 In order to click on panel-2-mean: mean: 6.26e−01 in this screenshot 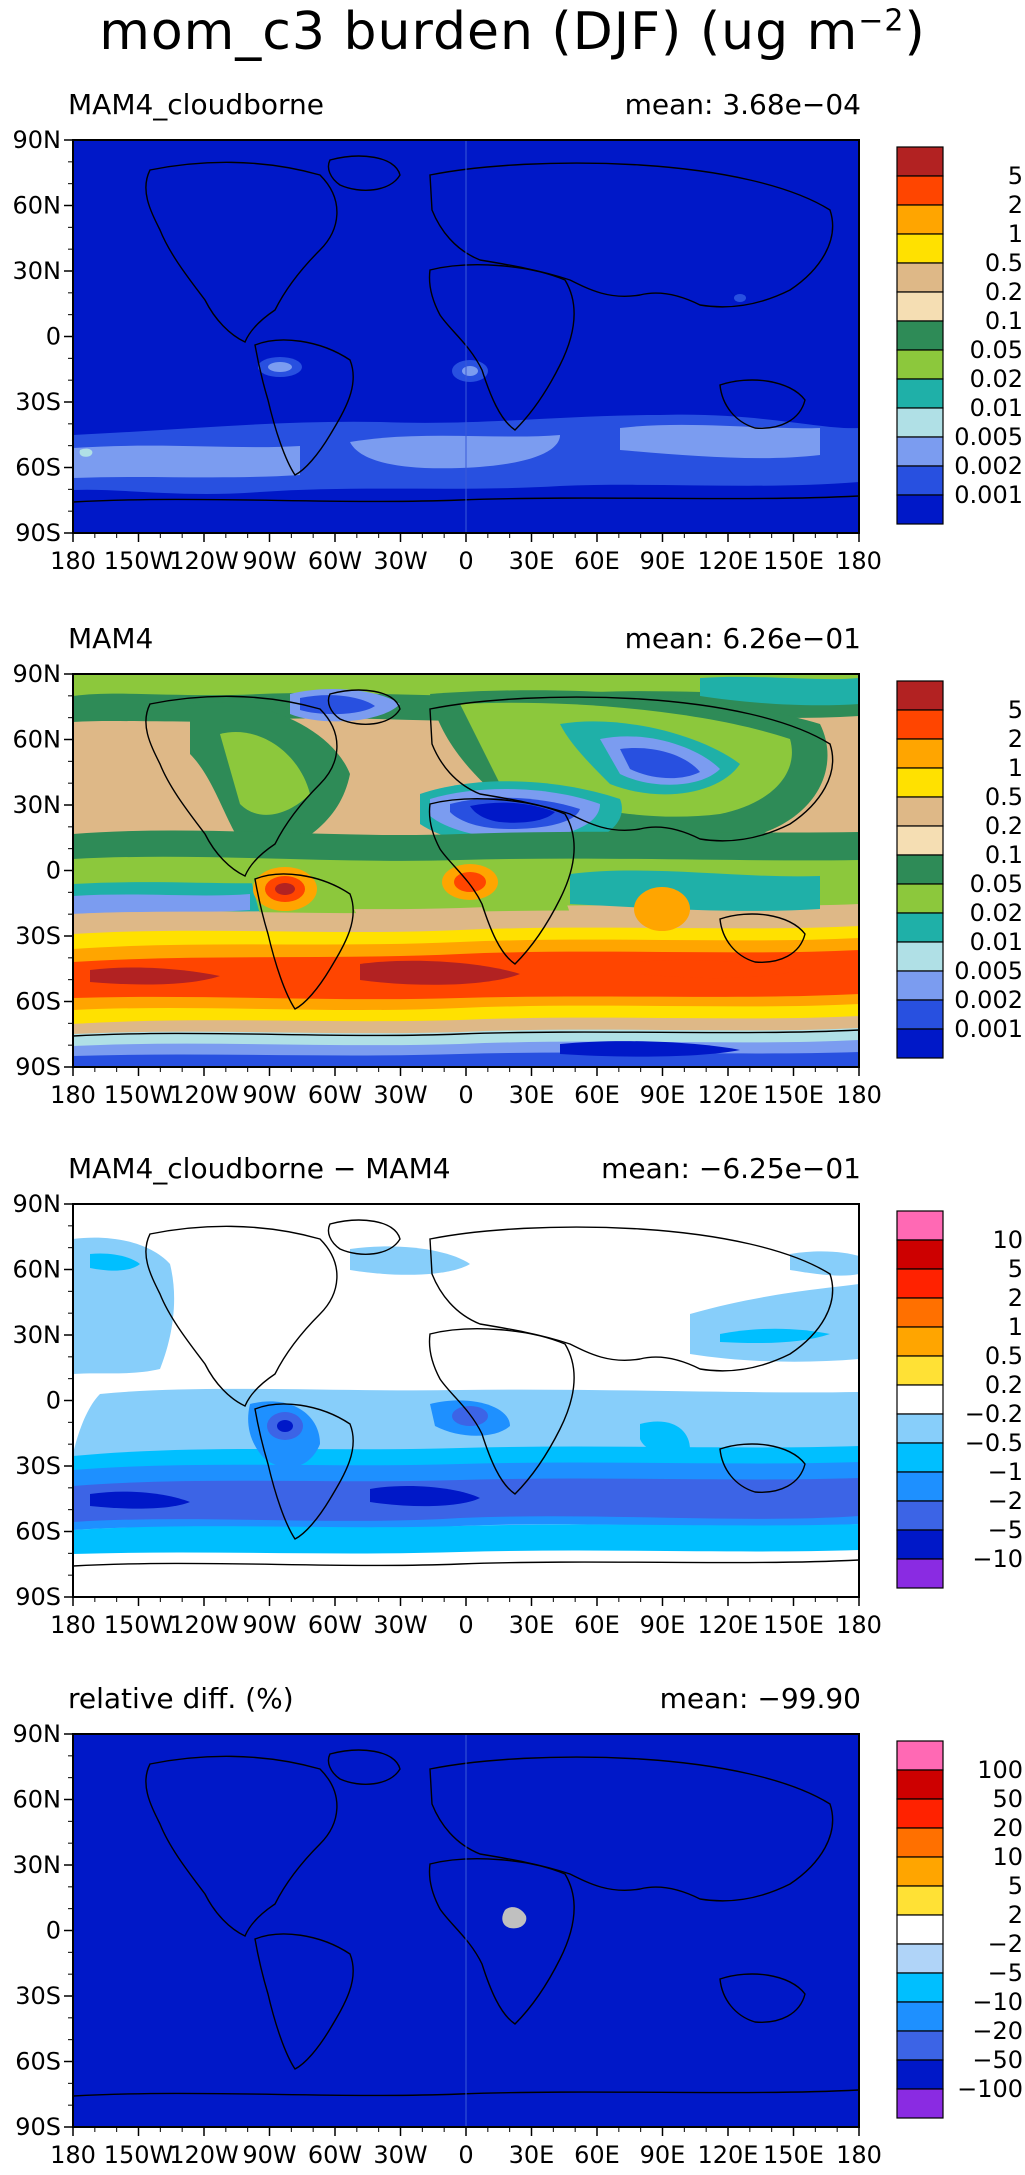, I will do `click(742, 638)`.